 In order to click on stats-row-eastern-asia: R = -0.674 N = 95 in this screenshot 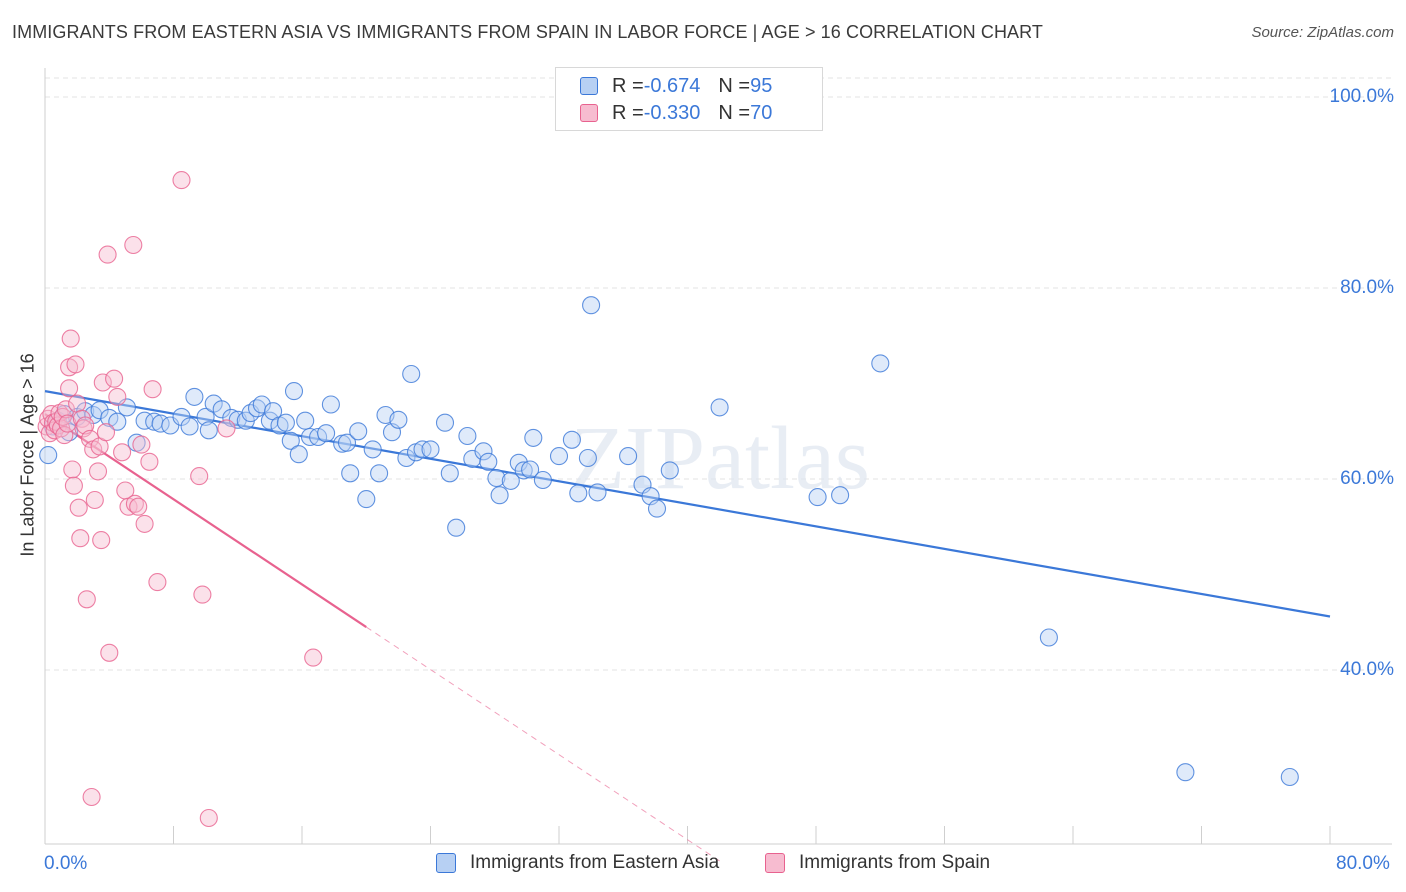, I will do `click(676, 86)`.